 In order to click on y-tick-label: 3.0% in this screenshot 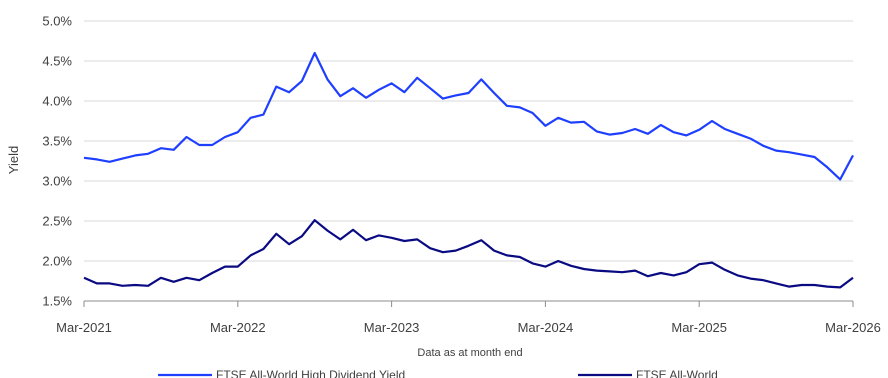, I will do `click(57, 181)`.